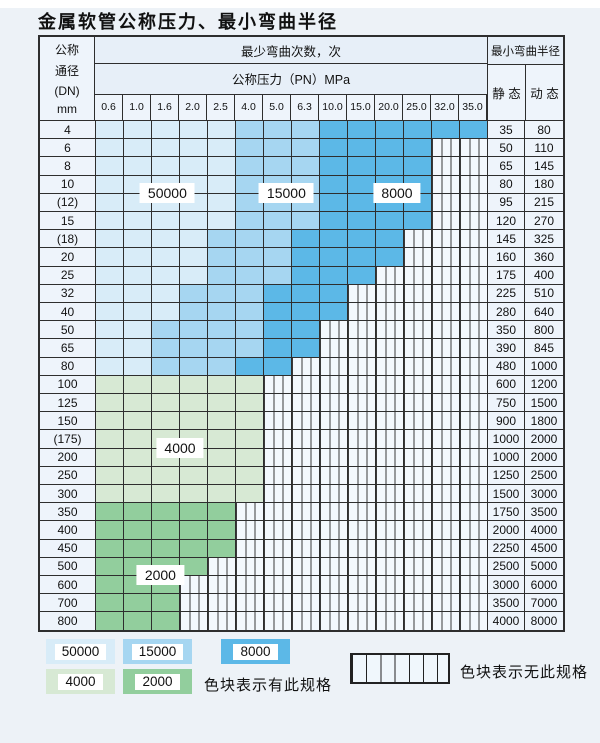 This screenshot has width=600, height=743. I want to click on pressure-header-cell: 35.0, so click(473, 107).